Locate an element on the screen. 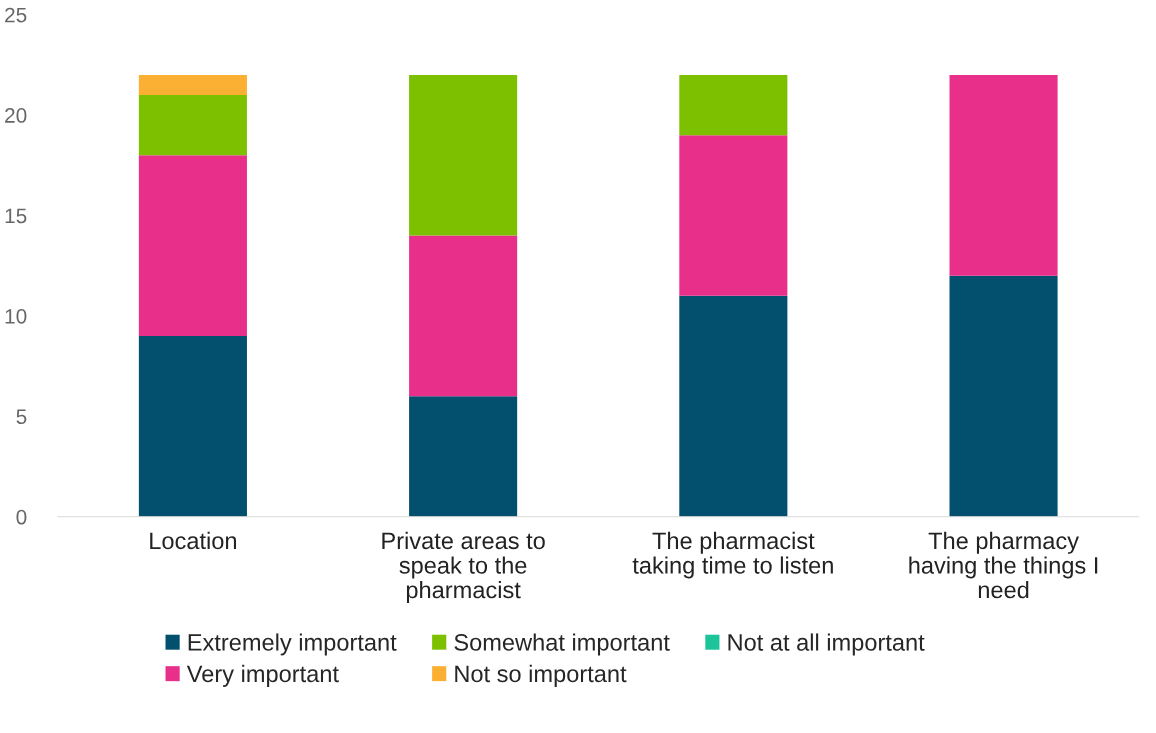 This screenshot has width=1156, height=733. x-tick-label: Private areas to speak to the pharmacist is located at coordinates (463, 567).